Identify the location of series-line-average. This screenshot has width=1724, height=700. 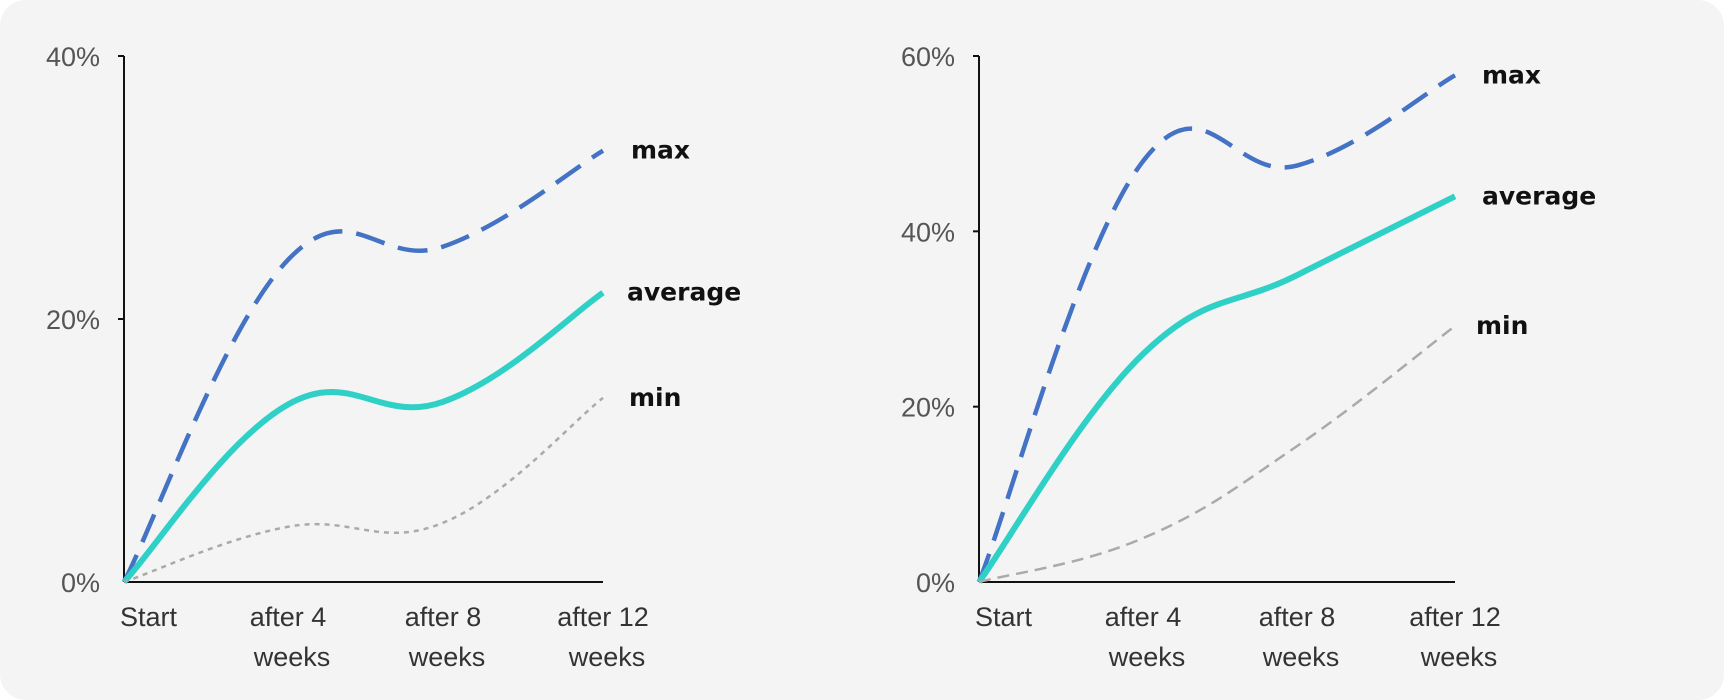
(363, 437).